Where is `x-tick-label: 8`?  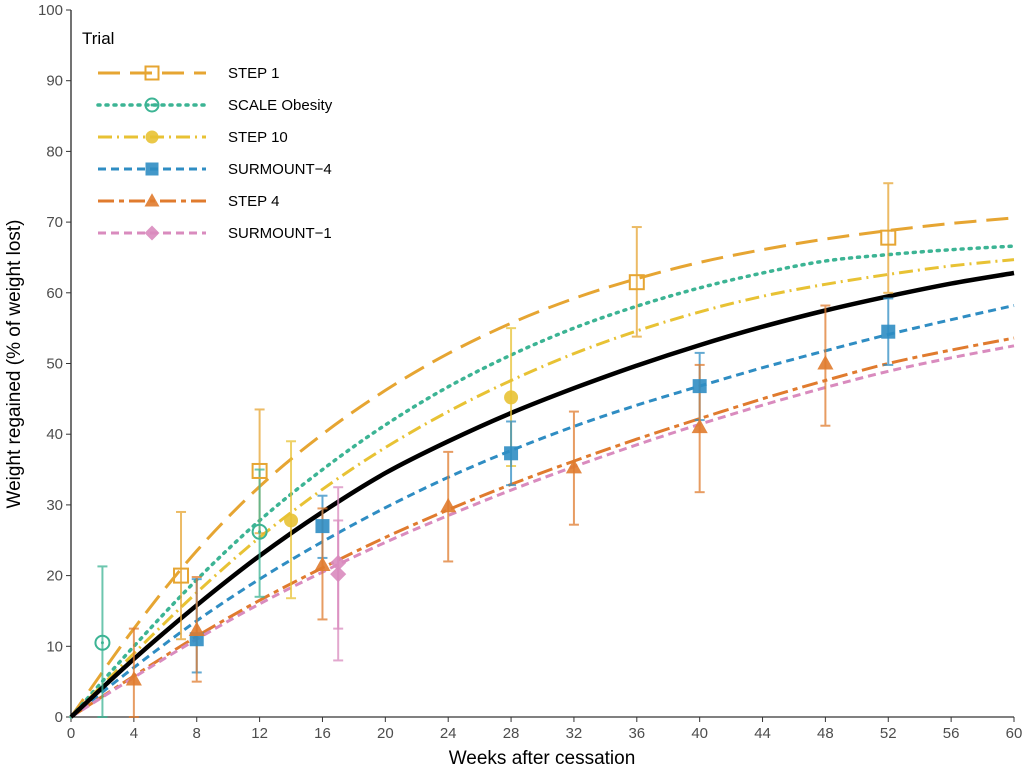
x-tick-label: 8 is located at coordinates (197, 733).